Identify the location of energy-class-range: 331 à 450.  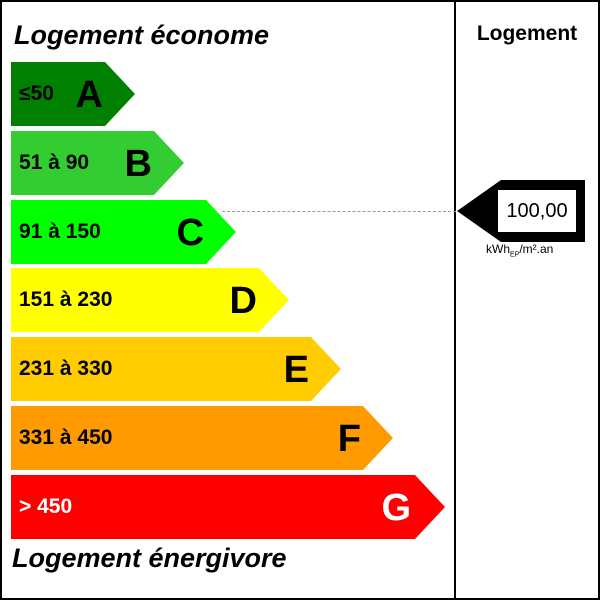
(66, 437).